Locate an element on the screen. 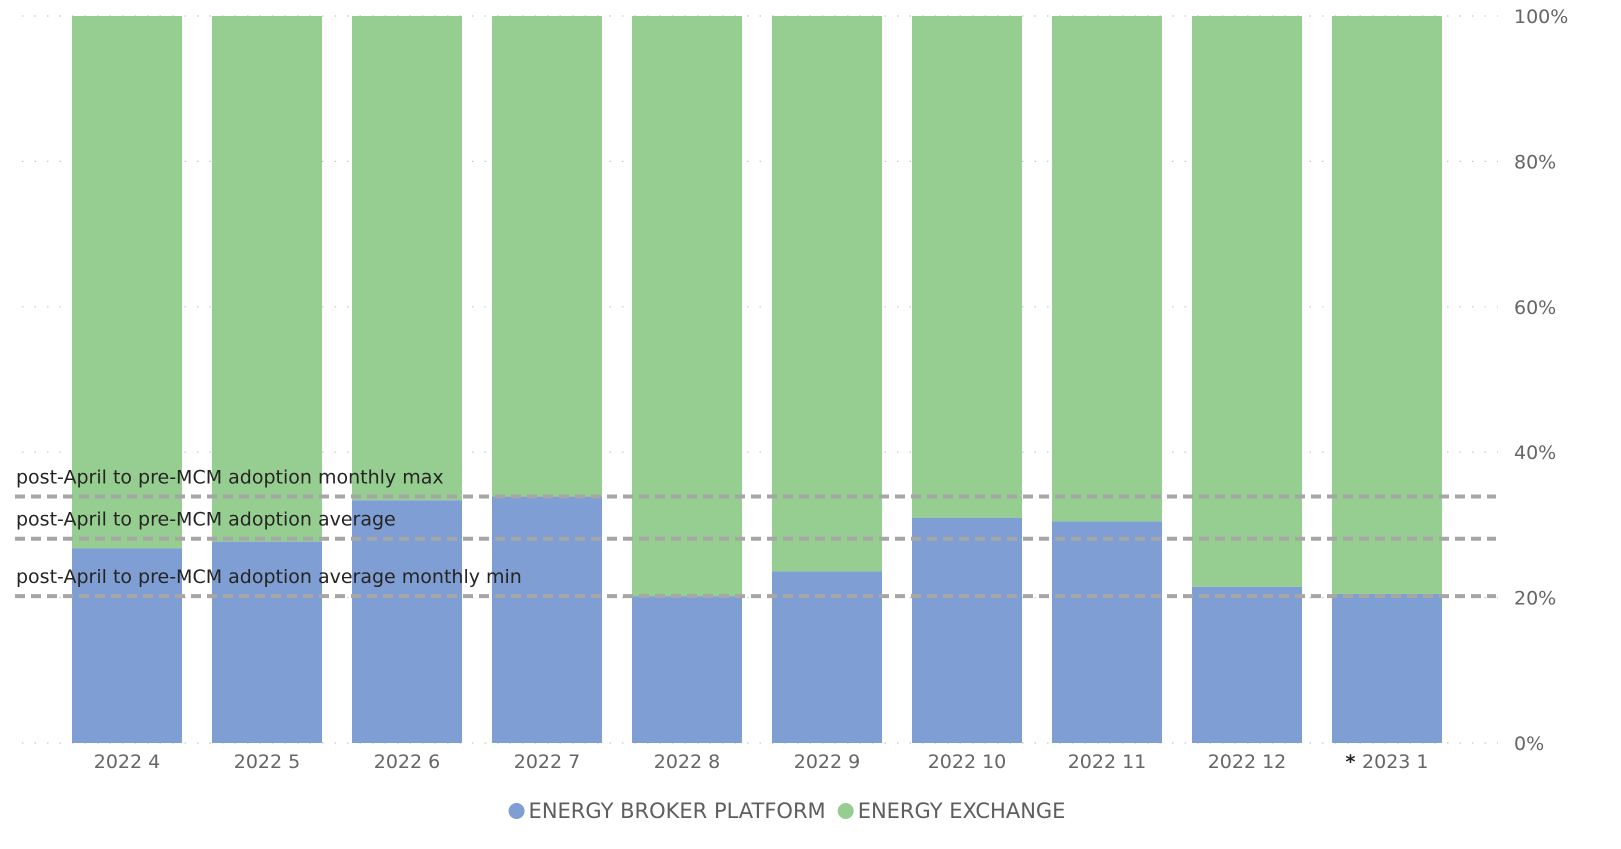  x-tick-text: 2022 7 is located at coordinates (547, 762).